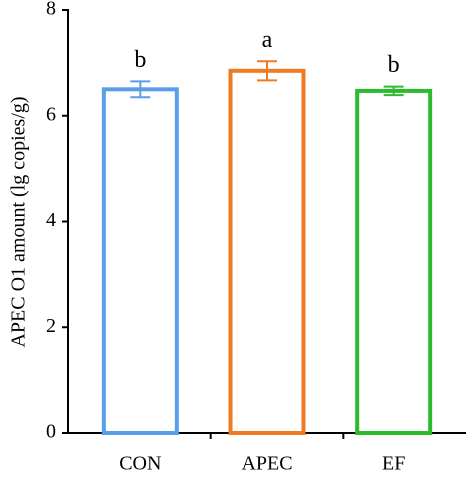 The width and height of the screenshot is (474, 478). Describe the element at coordinates (51, 114) in the screenshot. I see `y-tick-label: 6` at that location.